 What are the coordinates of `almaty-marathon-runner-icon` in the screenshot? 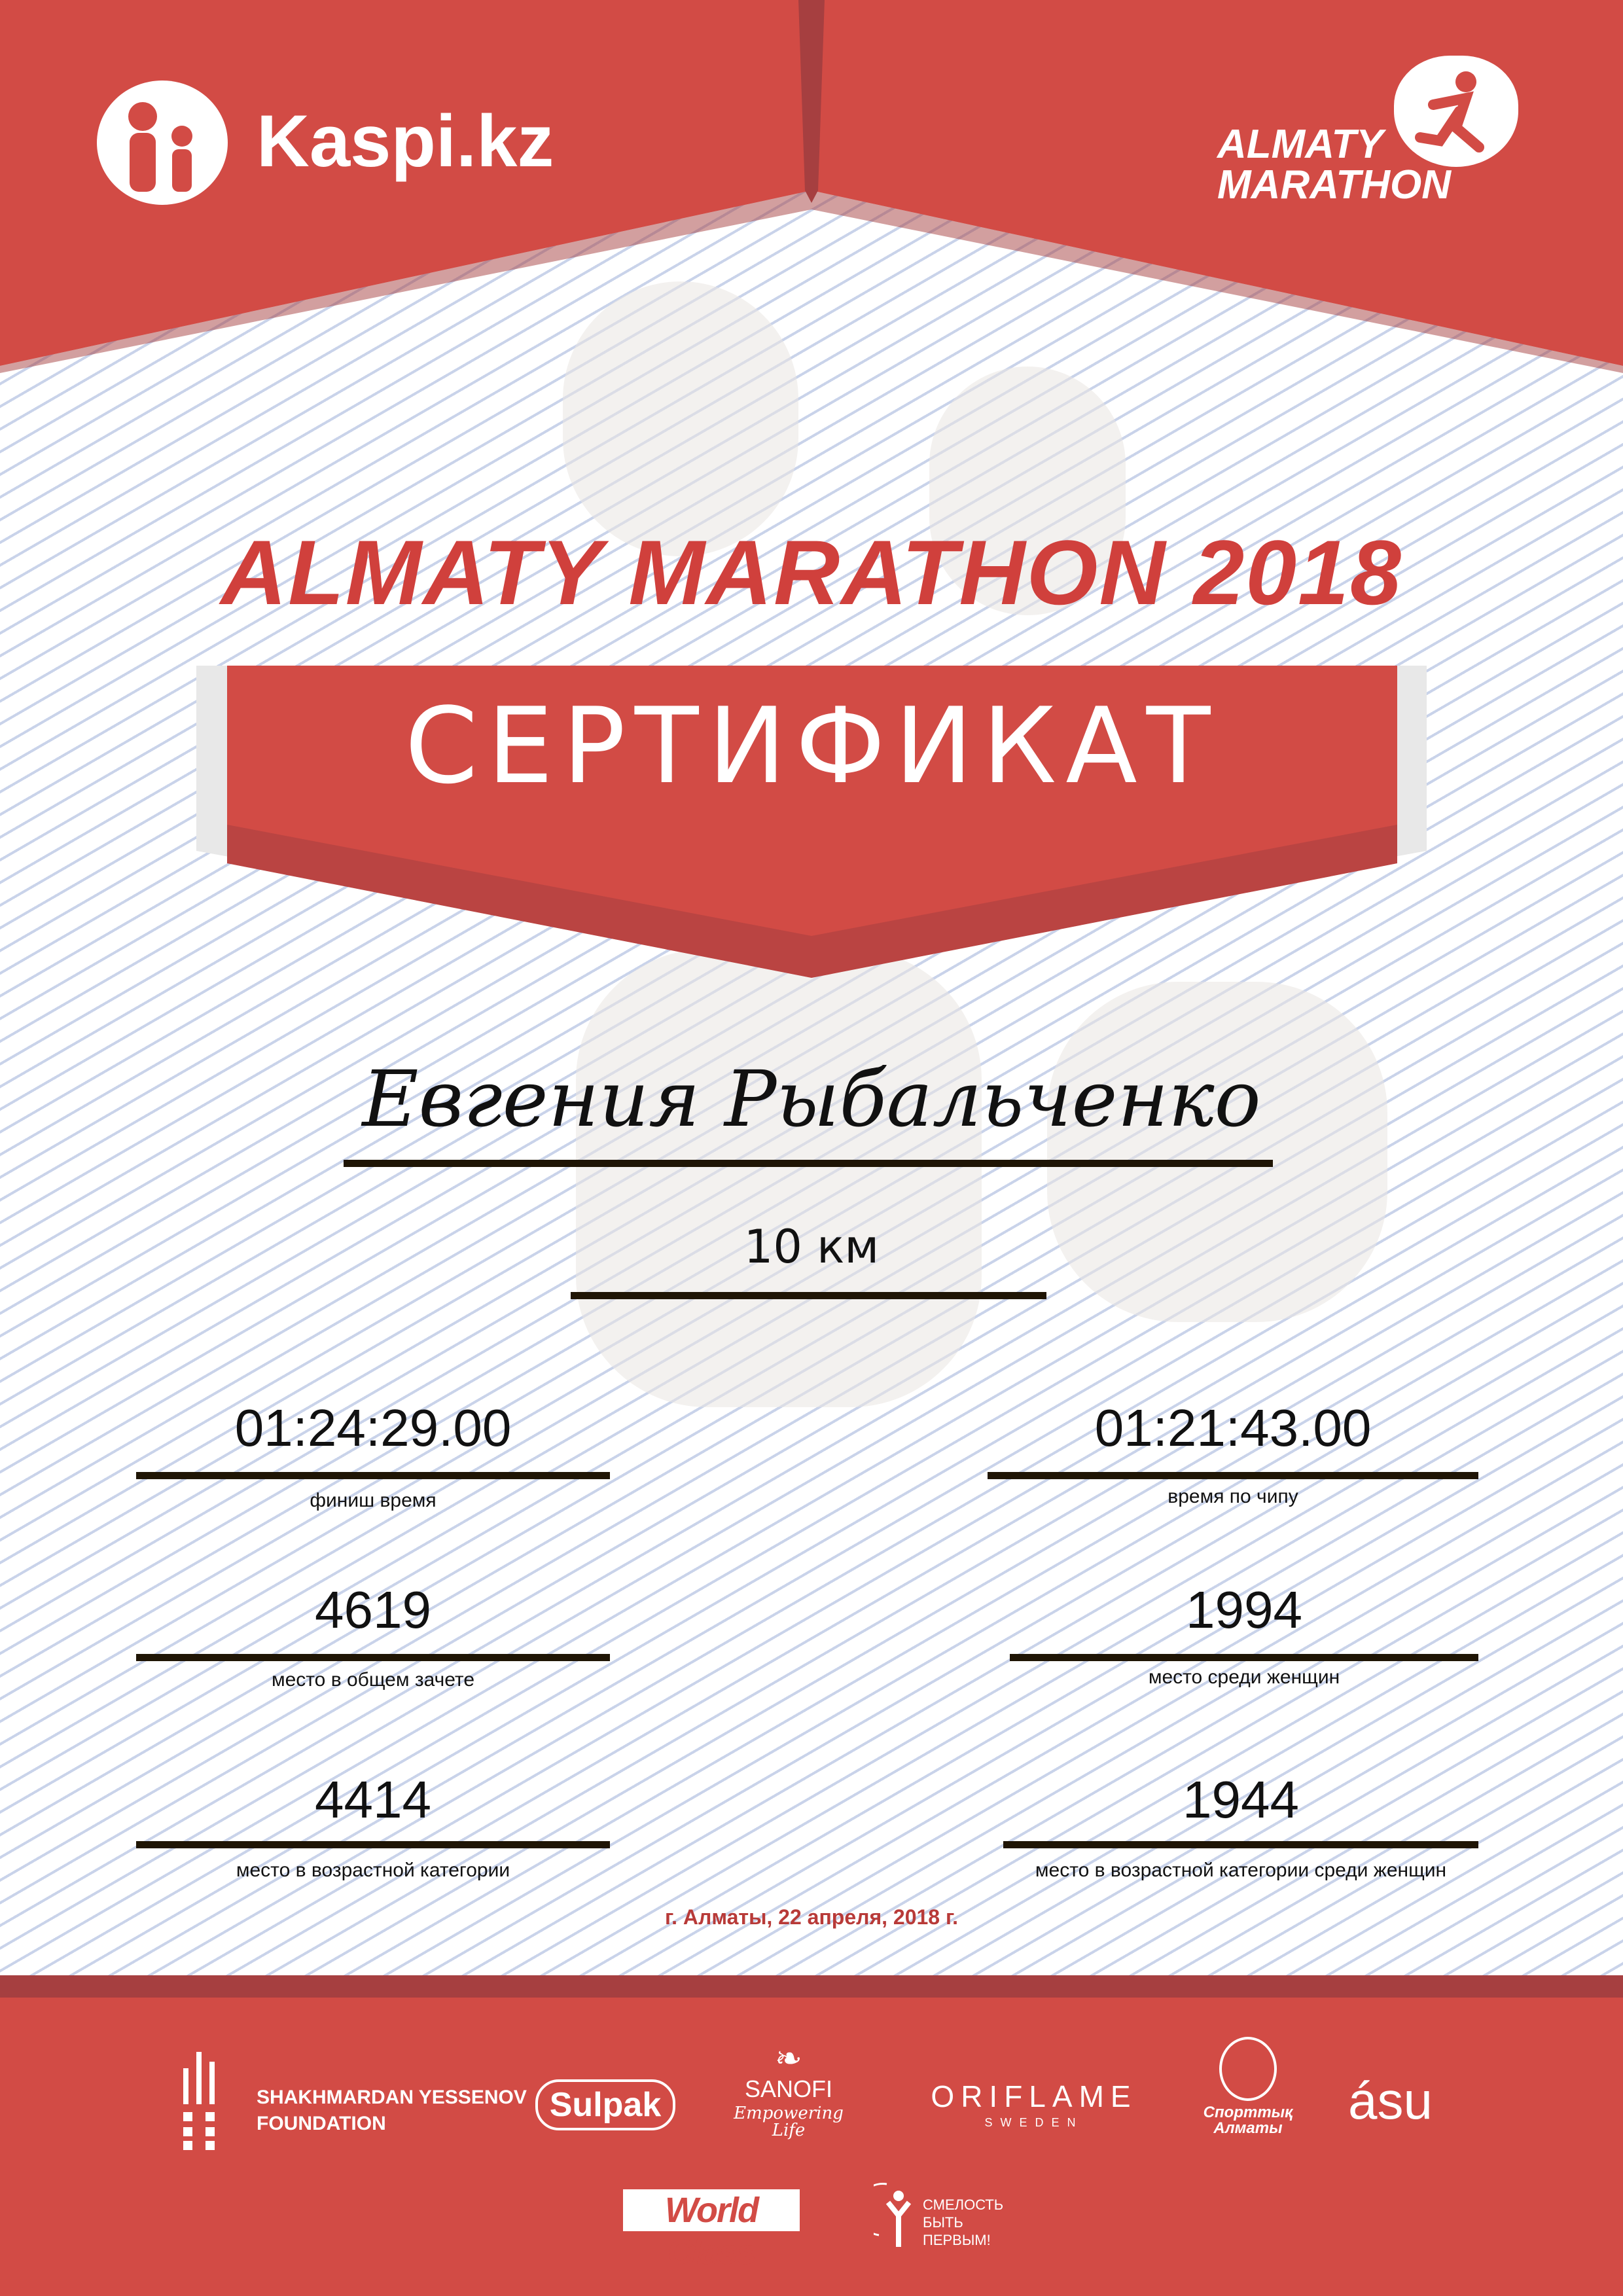 It's located at (1456, 111).